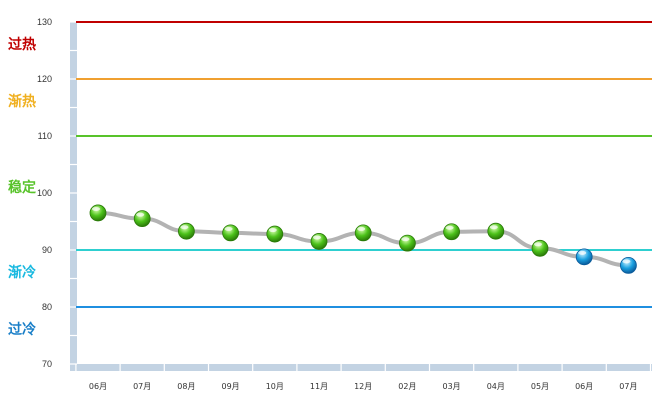 The width and height of the screenshot is (670, 415). Describe the element at coordinates (22, 45) in the screenshot. I see `zone-label-overheat: 过热` at that location.